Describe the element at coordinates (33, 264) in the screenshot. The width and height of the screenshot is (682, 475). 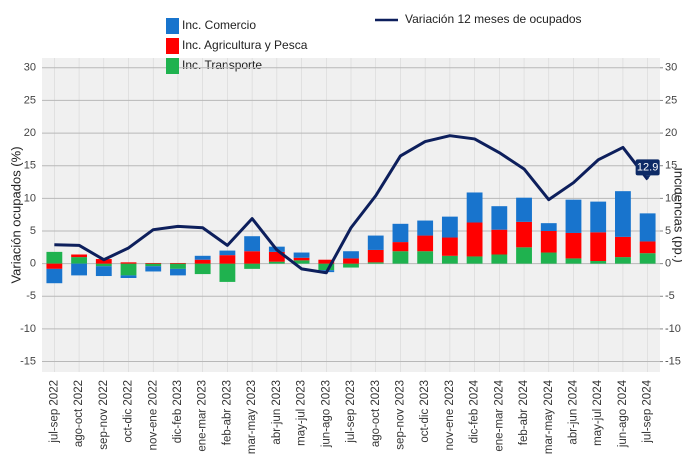
I see `y-tick-label: 0` at that location.